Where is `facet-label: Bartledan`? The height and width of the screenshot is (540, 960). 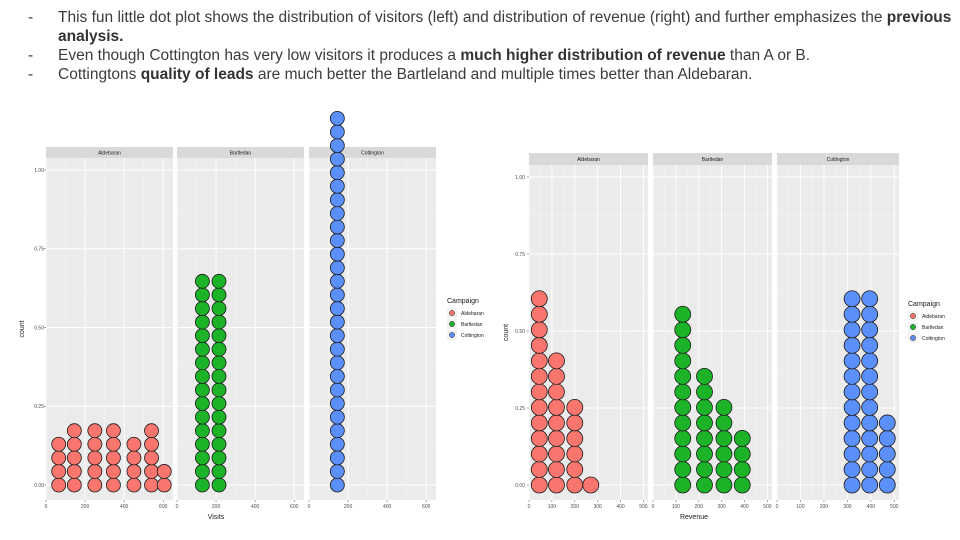 facet-label: Bartledan is located at coordinates (241, 153).